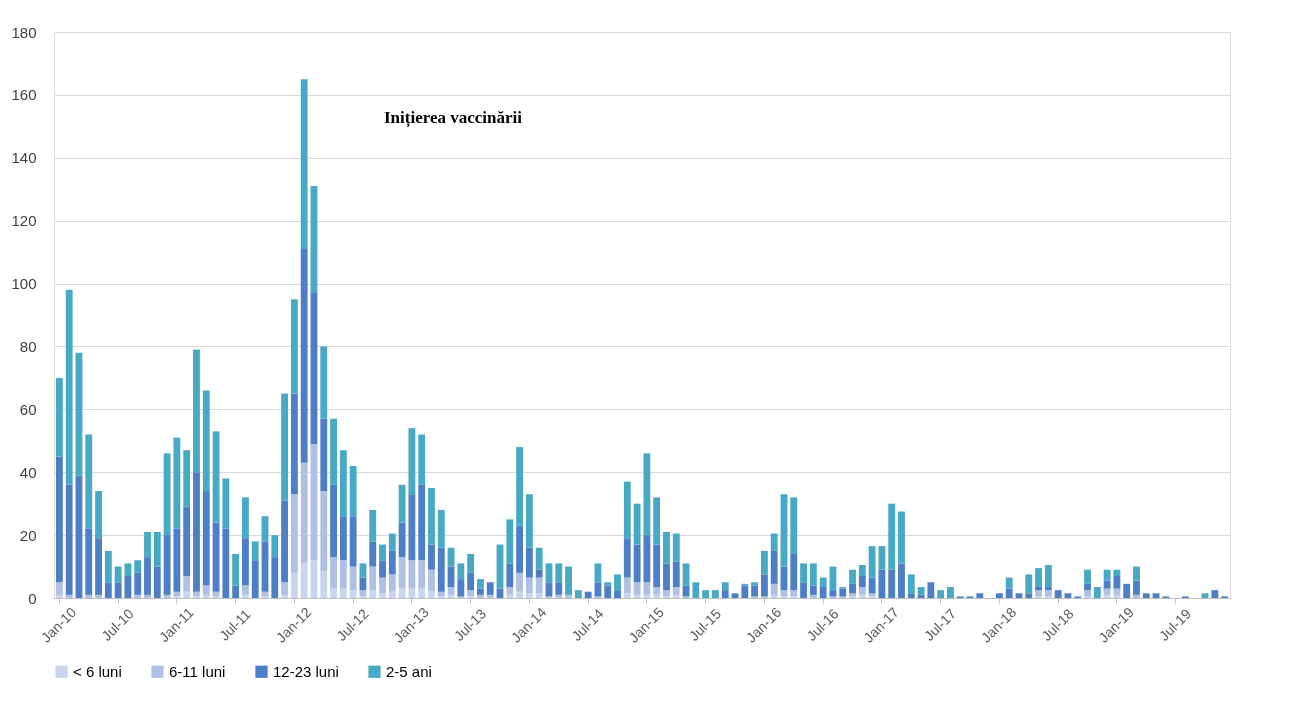 The width and height of the screenshot is (1291, 707). Describe the element at coordinates (24, 158) in the screenshot. I see `y-tick-label: 140` at that location.